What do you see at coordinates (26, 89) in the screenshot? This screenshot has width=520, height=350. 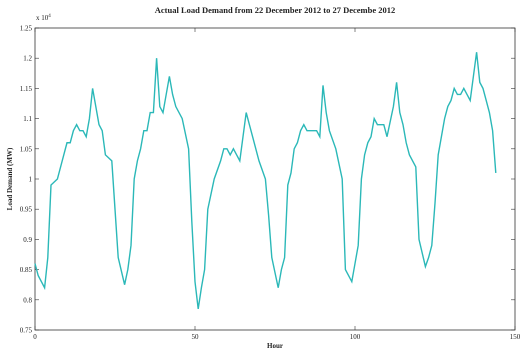 I see `y-tick-label: 1.15` at bounding box center [26, 89].